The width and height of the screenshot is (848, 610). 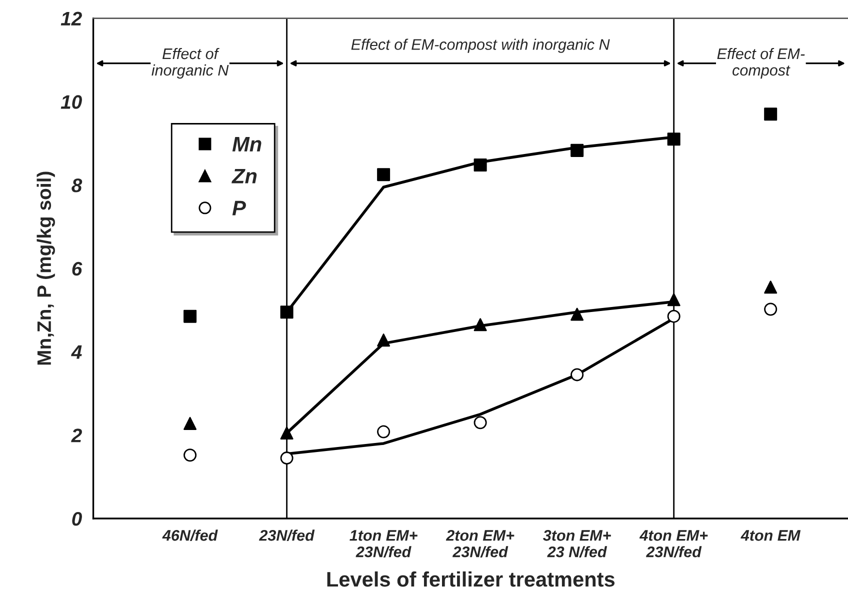 What do you see at coordinates (770, 535) in the screenshot?
I see `x-tick-label: 4ton EM` at bounding box center [770, 535].